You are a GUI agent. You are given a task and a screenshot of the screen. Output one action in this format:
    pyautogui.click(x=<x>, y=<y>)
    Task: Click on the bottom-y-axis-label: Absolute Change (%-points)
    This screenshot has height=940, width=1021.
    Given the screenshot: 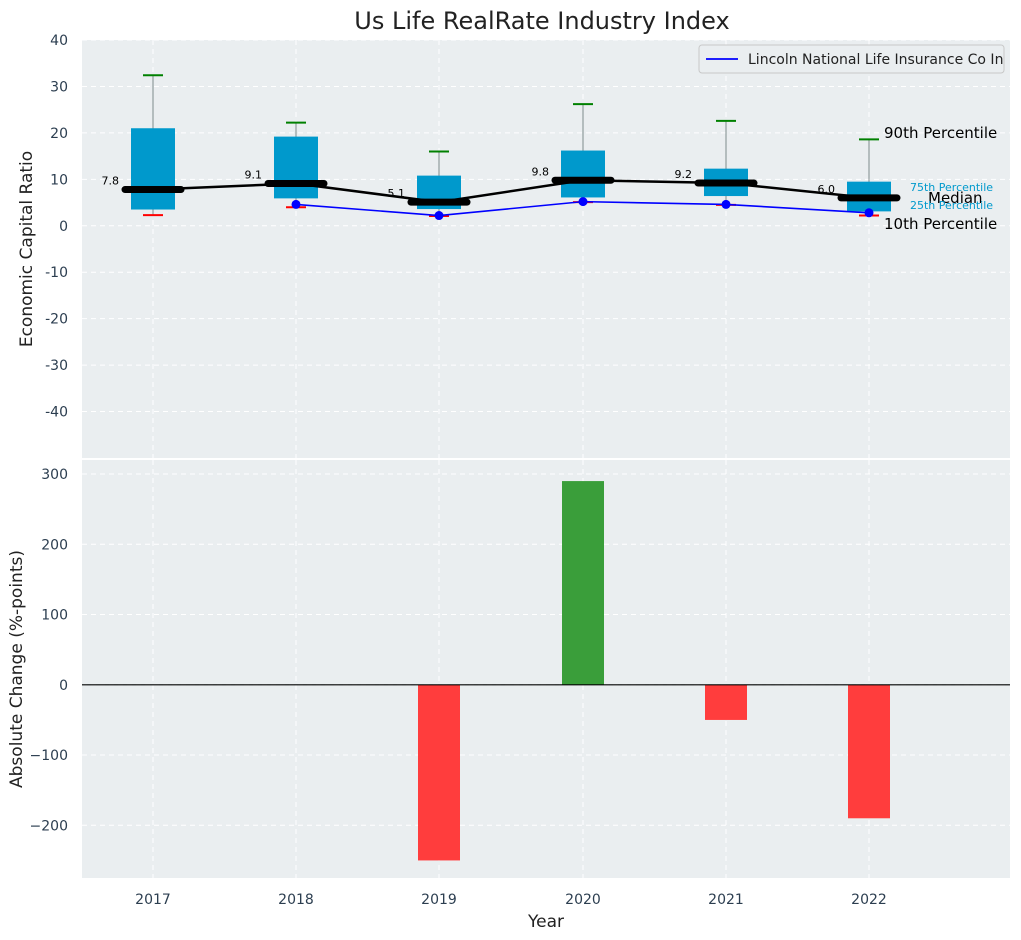 What is the action you would take?
    pyautogui.click(x=17, y=669)
    